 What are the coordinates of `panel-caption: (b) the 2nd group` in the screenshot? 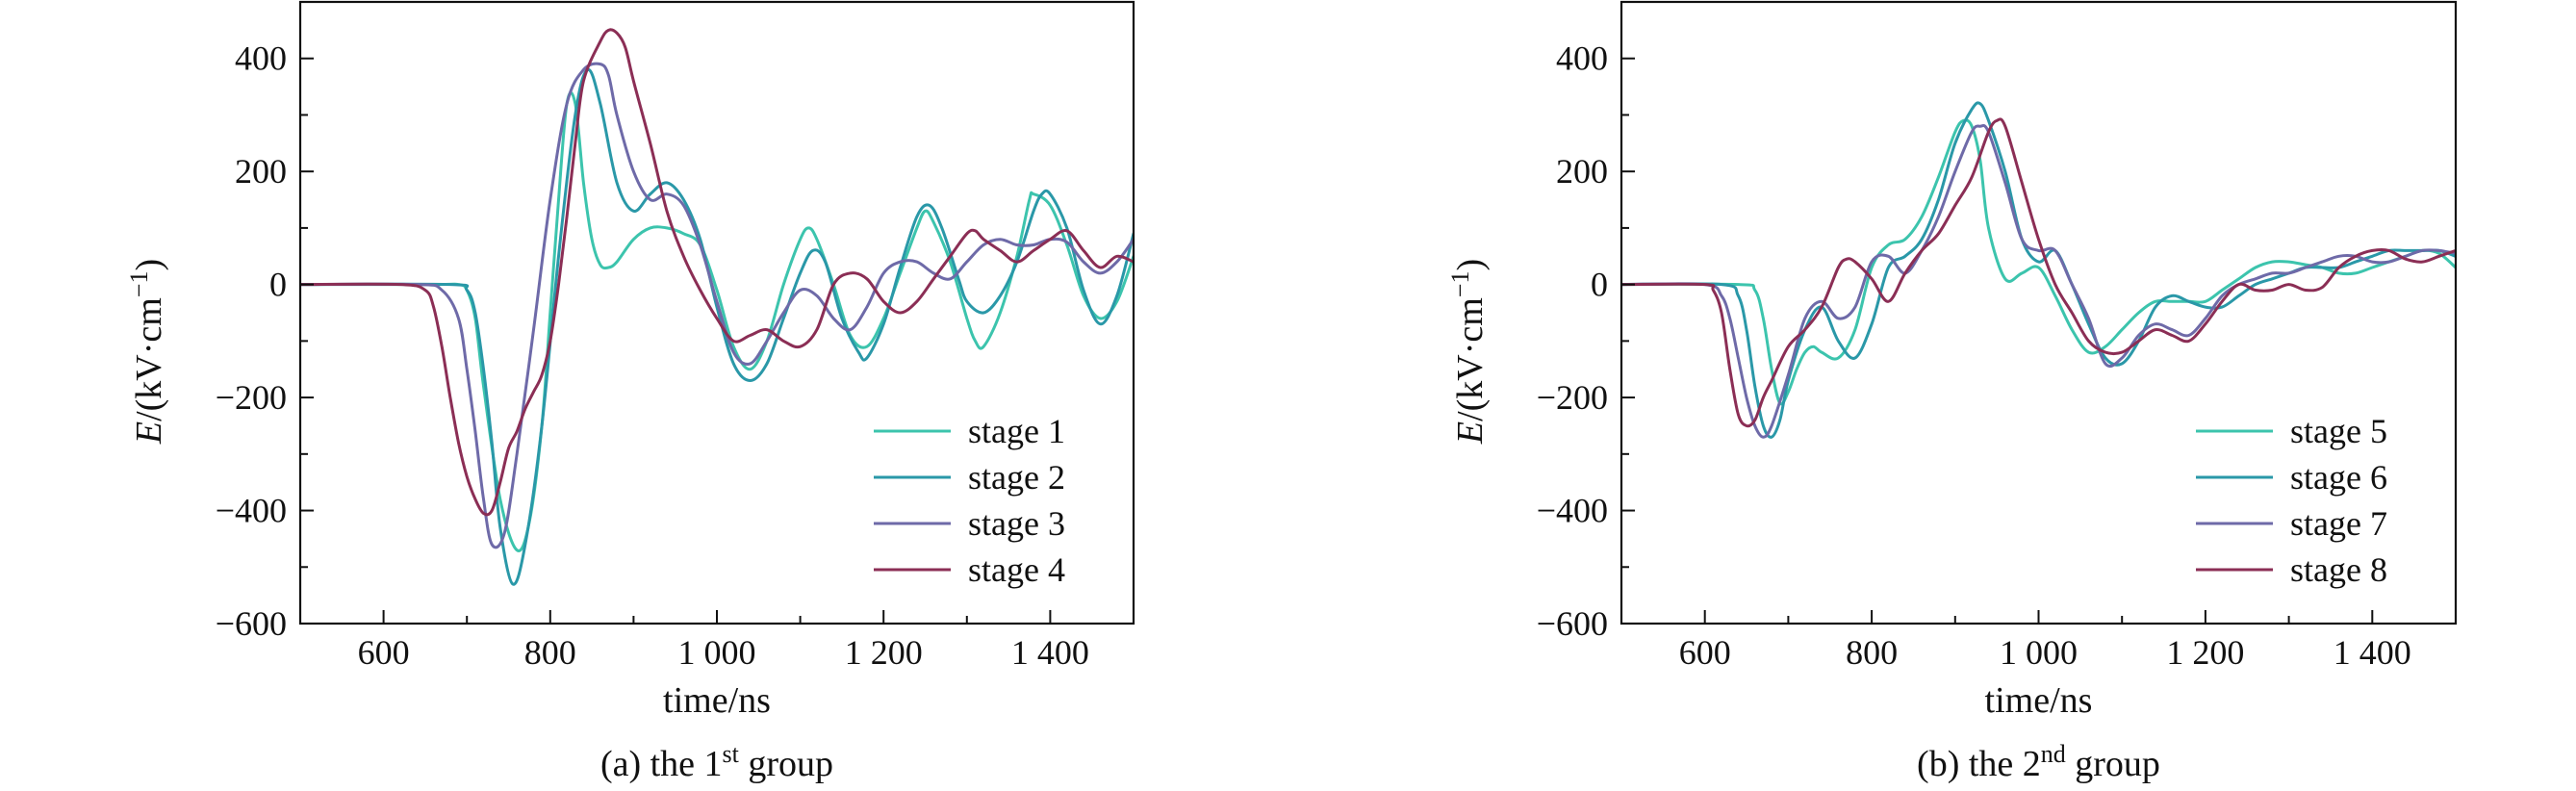 It's located at (2038, 762).